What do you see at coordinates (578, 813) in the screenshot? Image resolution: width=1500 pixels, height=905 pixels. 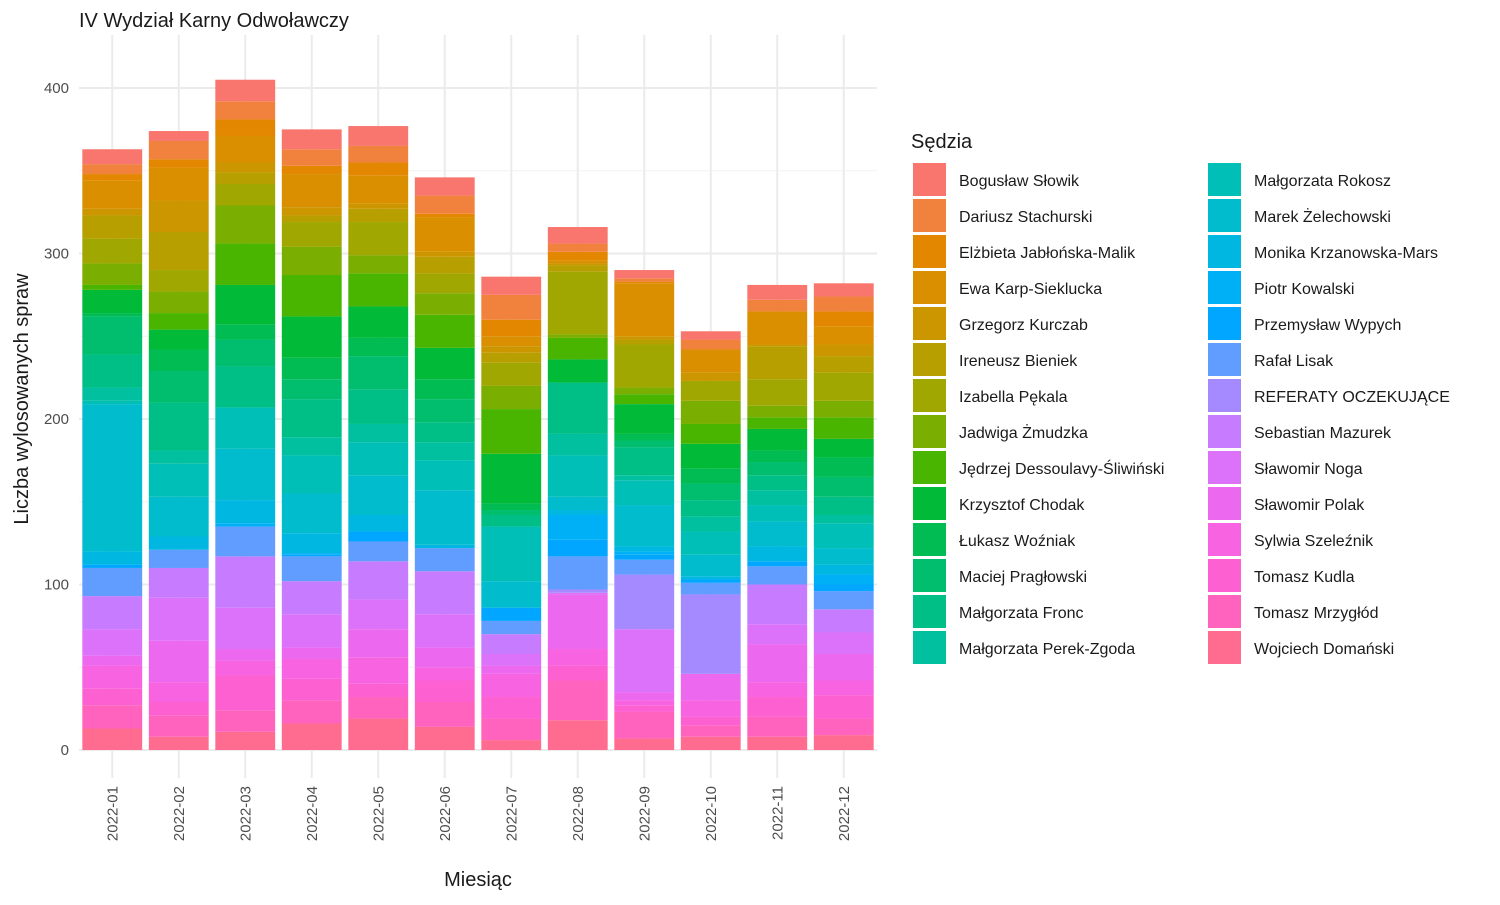 I see `x-tick-label: 2022-08` at bounding box center [578, 813].